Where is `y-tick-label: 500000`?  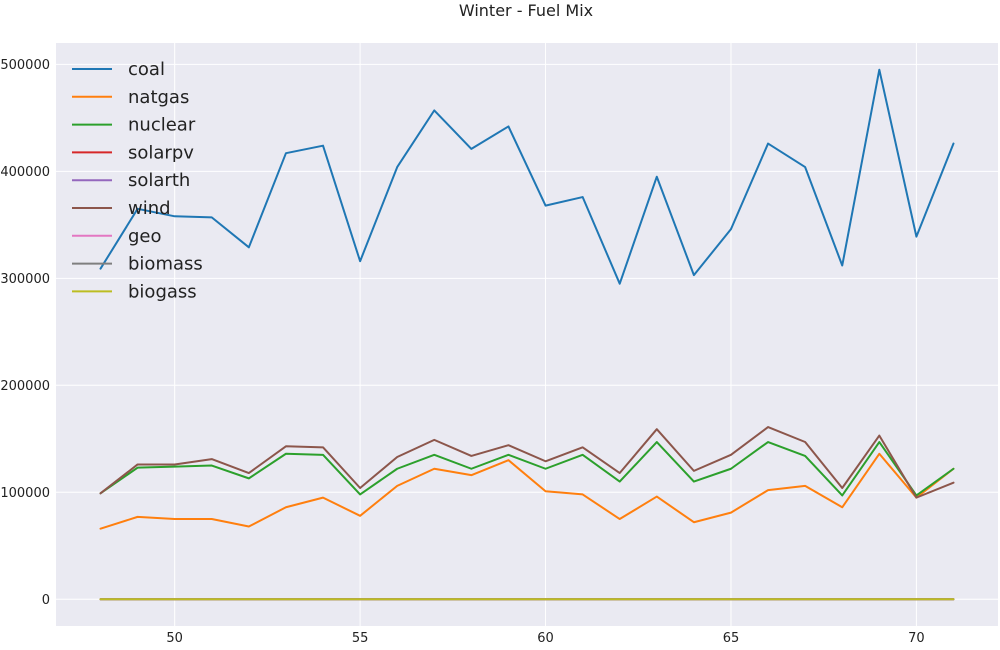
y-tick-label: 500000 is located at coordinates (25, 65).